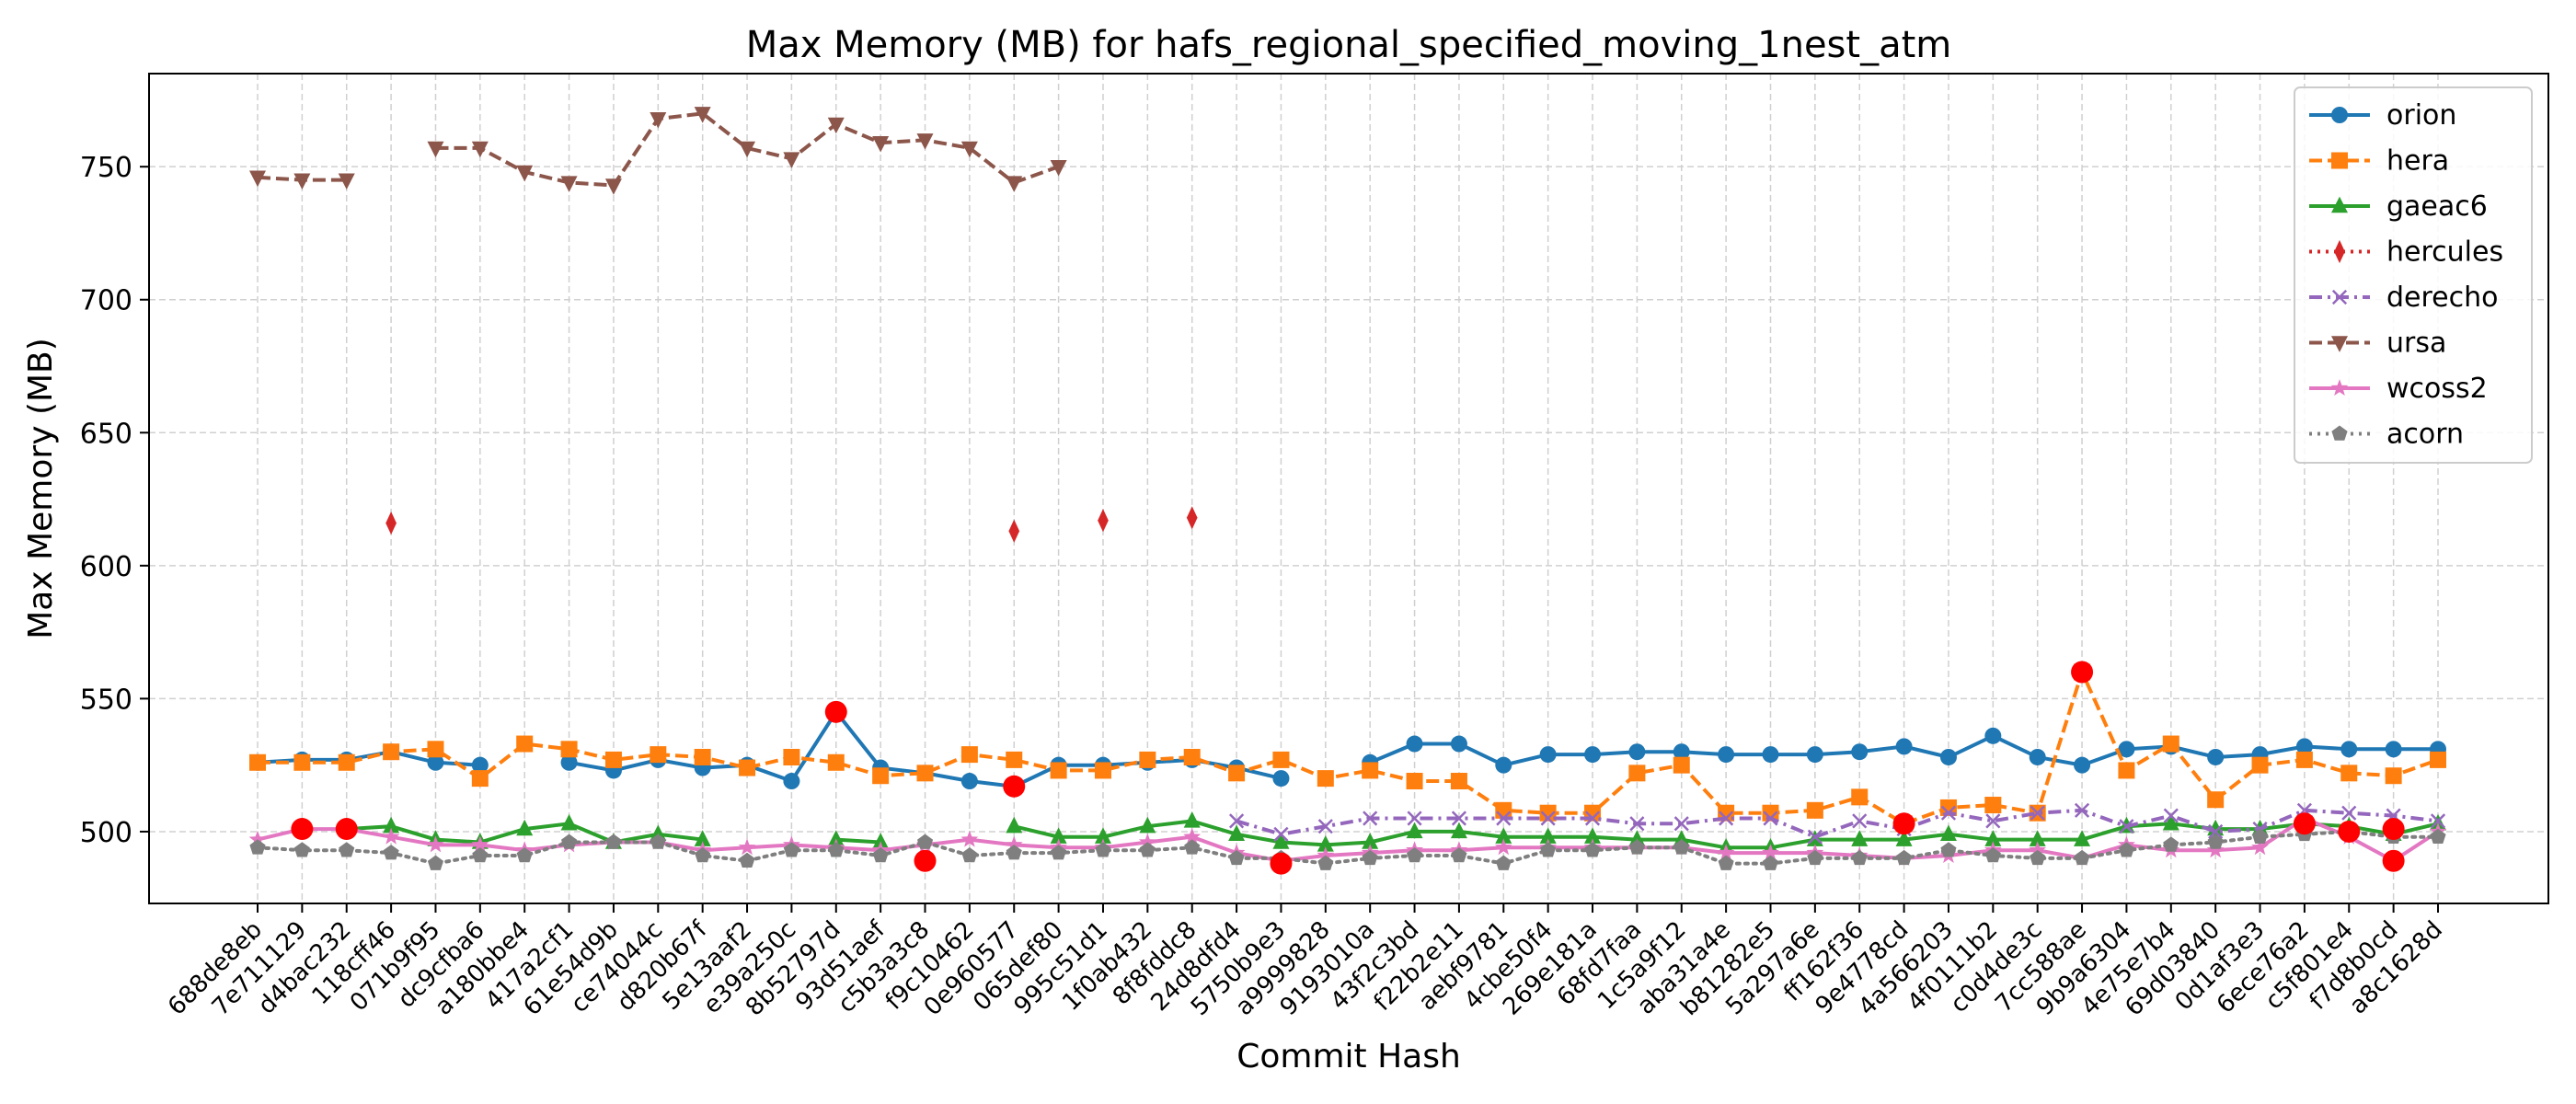 The height and width of the screenshot is (1104, 2576). What do you see at coordinates (2386, 435) in the screenshot?
I see `legend-entry-acorn: acorn` at bounding box center [2386, 435].